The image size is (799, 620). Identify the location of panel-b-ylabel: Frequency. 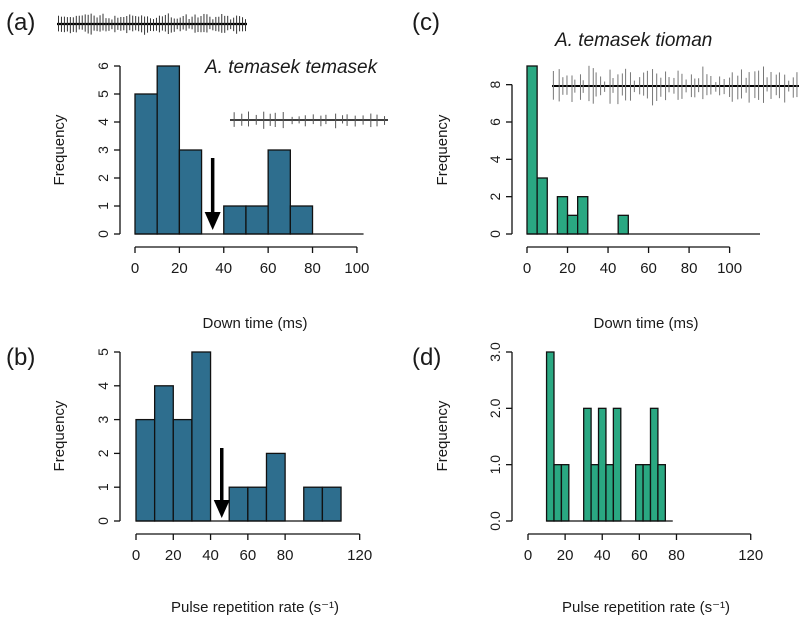
(59, 435).